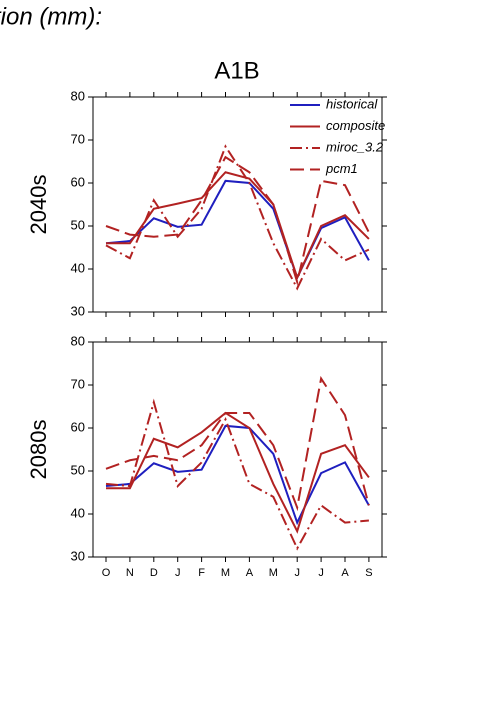  I want to click on legend-label: pcm1, so click(341, 168).